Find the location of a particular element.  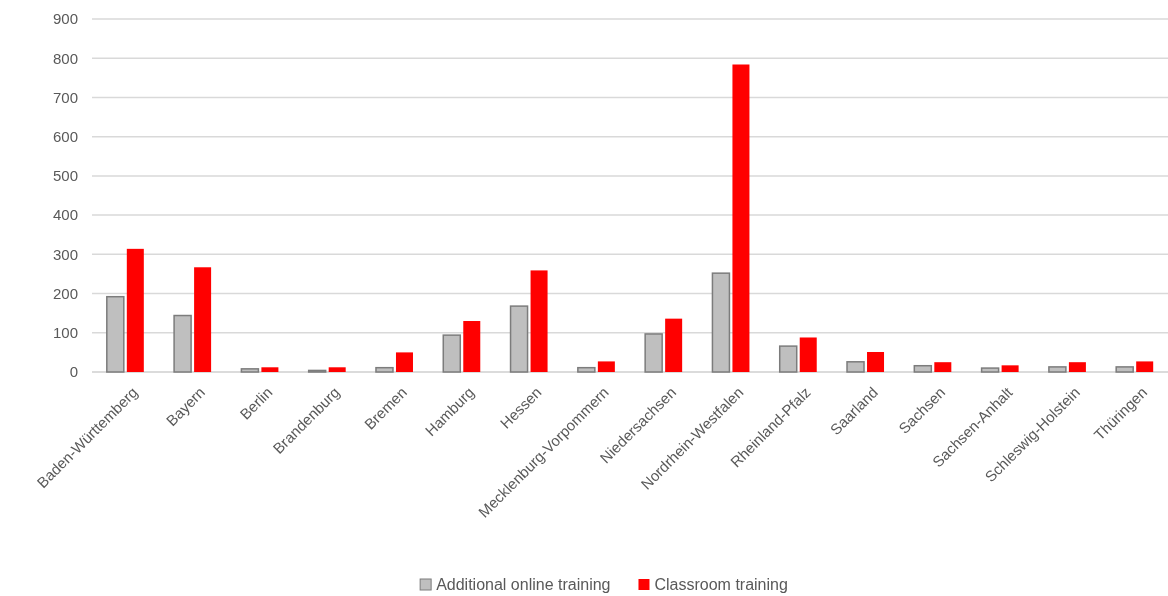

y-tick-label: 500 is located at coordinates (65, 176).